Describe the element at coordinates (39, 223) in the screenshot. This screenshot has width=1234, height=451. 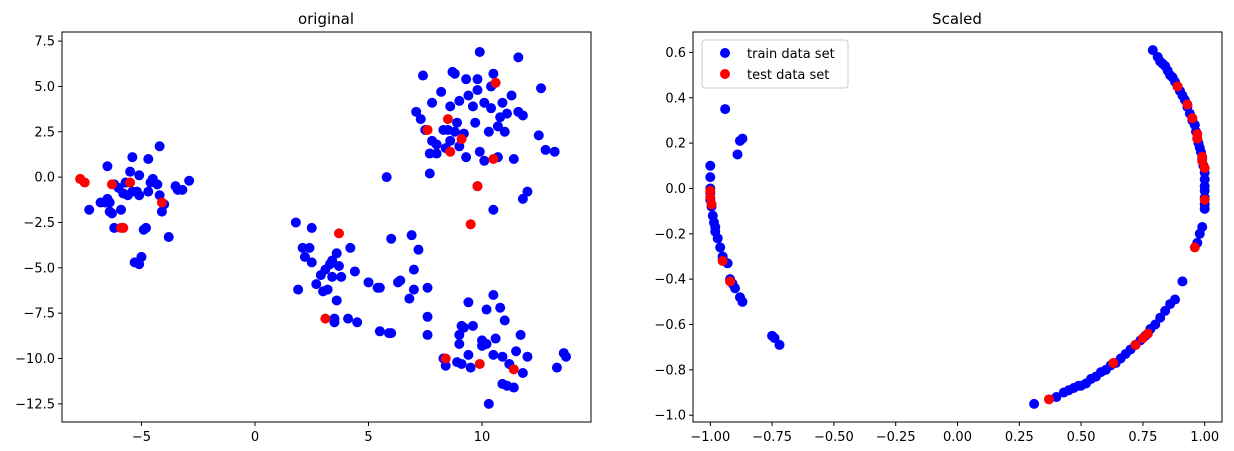
I see `y-tick-label-original: −2.5` at that location.